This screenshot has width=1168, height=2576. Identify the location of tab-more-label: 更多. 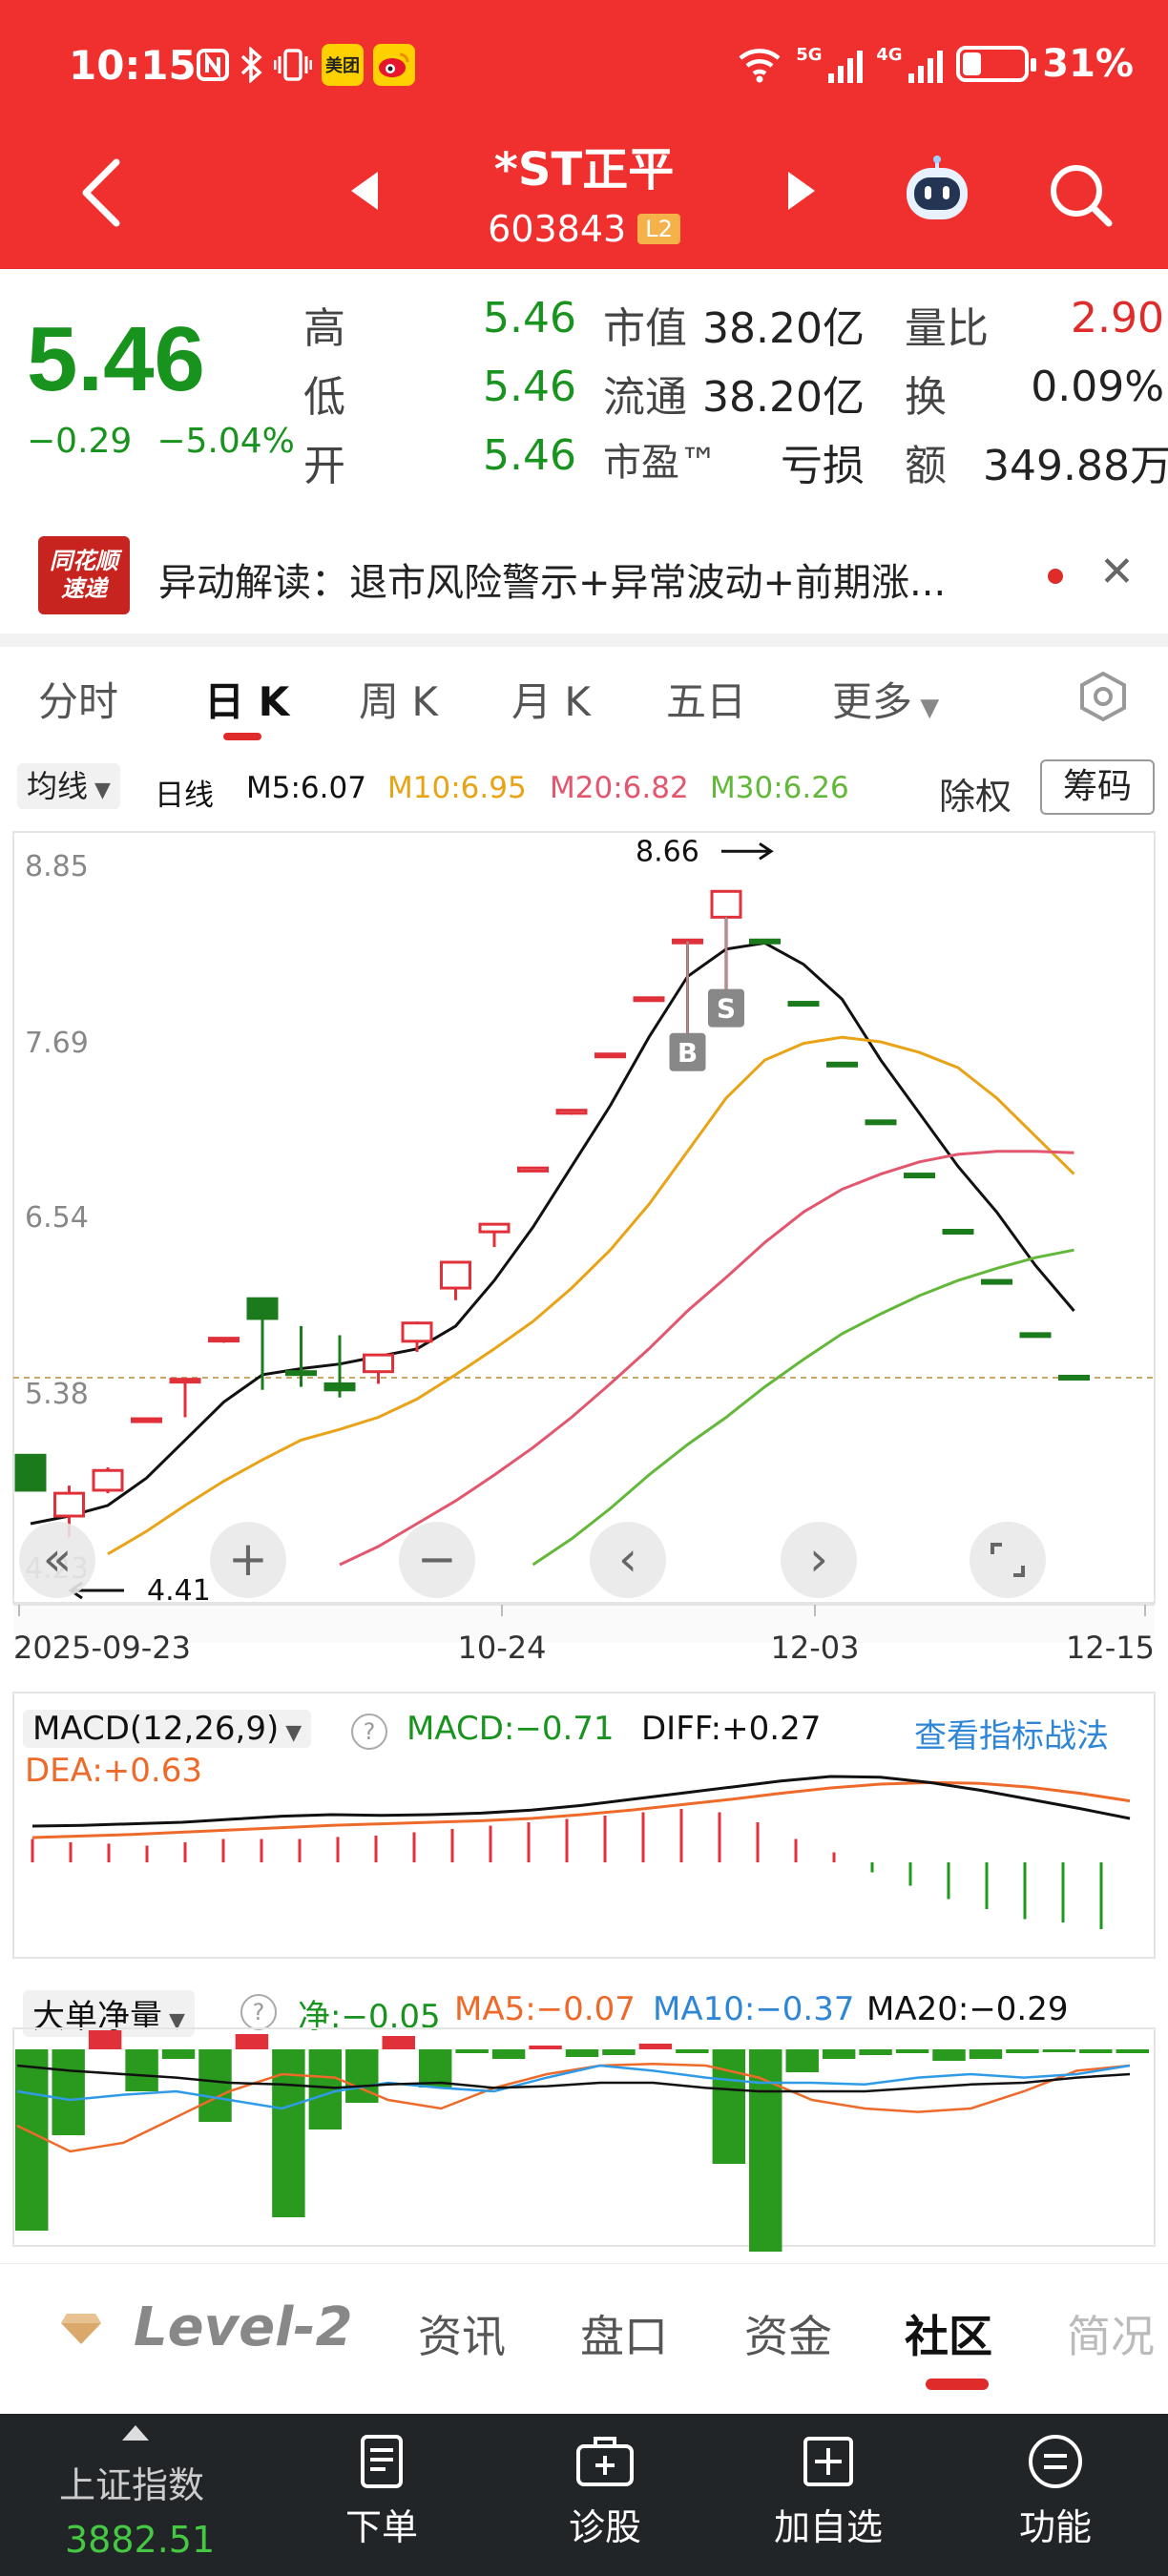
(872, 701).